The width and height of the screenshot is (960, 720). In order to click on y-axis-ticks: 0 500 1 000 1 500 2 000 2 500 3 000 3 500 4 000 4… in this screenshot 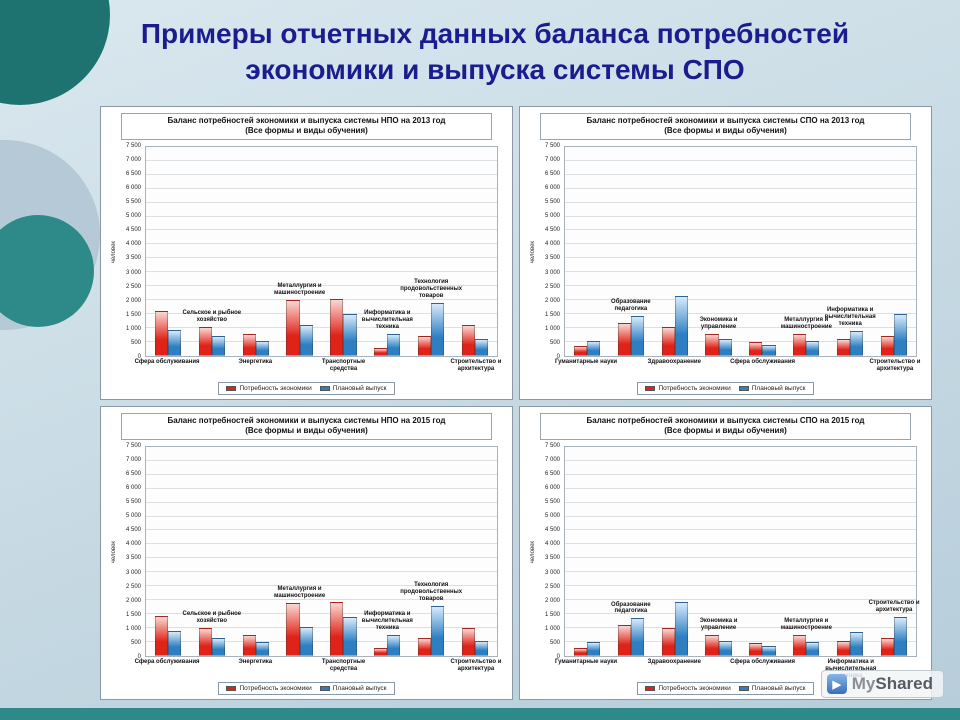, I will do `click(132, 551)`.